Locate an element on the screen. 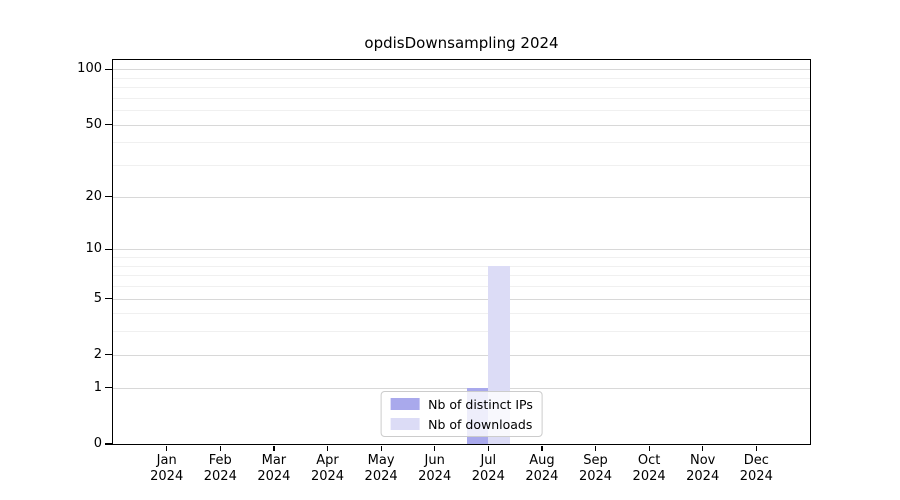  legend-item-distinct-ips: Nb of distinct IPs is located at coordinates (461, 404).